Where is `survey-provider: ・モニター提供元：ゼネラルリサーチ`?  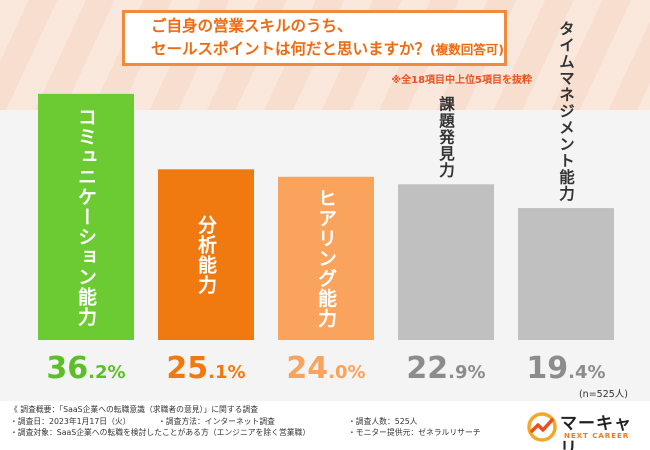 survey-provider: ・モニター提供元：ゼネラルリサーチ is located at coordinates (414, 432).